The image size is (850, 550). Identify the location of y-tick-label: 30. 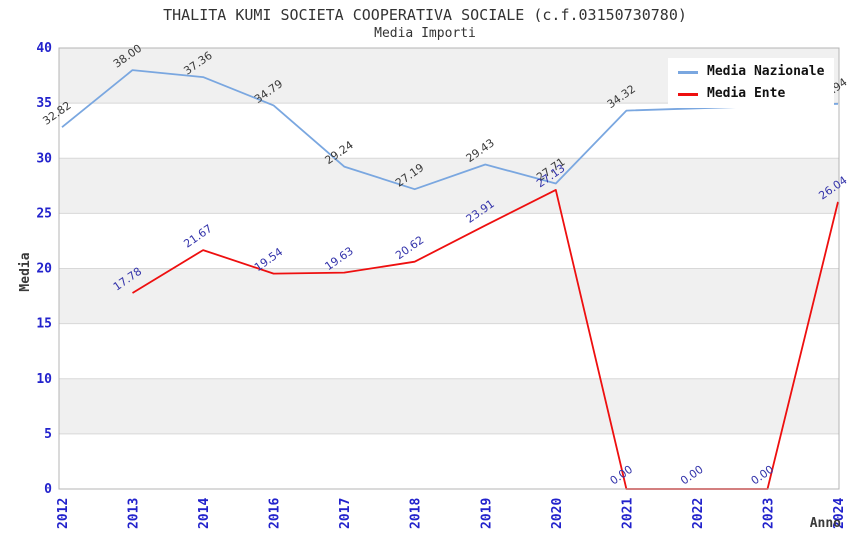
(44, 158).